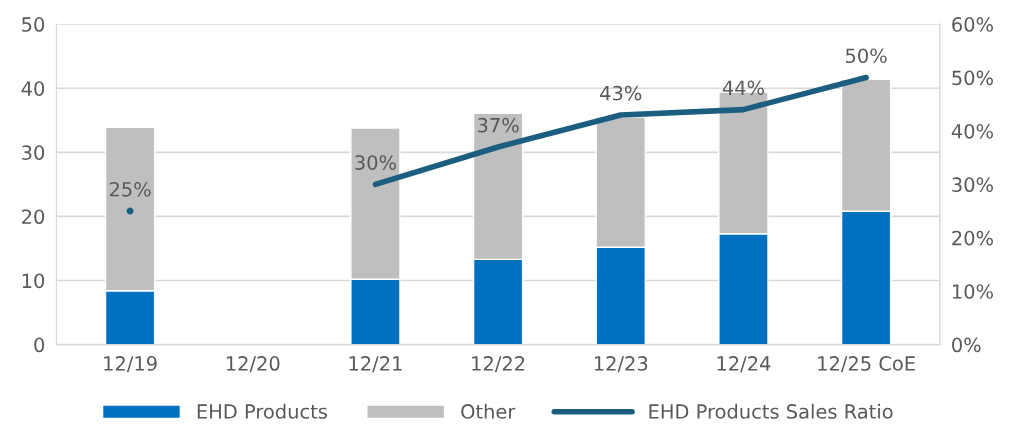  What do you see at coordinates (866, 56) in the screenshot?
I see `data-label: 50%` at bounding box center [866, 56].